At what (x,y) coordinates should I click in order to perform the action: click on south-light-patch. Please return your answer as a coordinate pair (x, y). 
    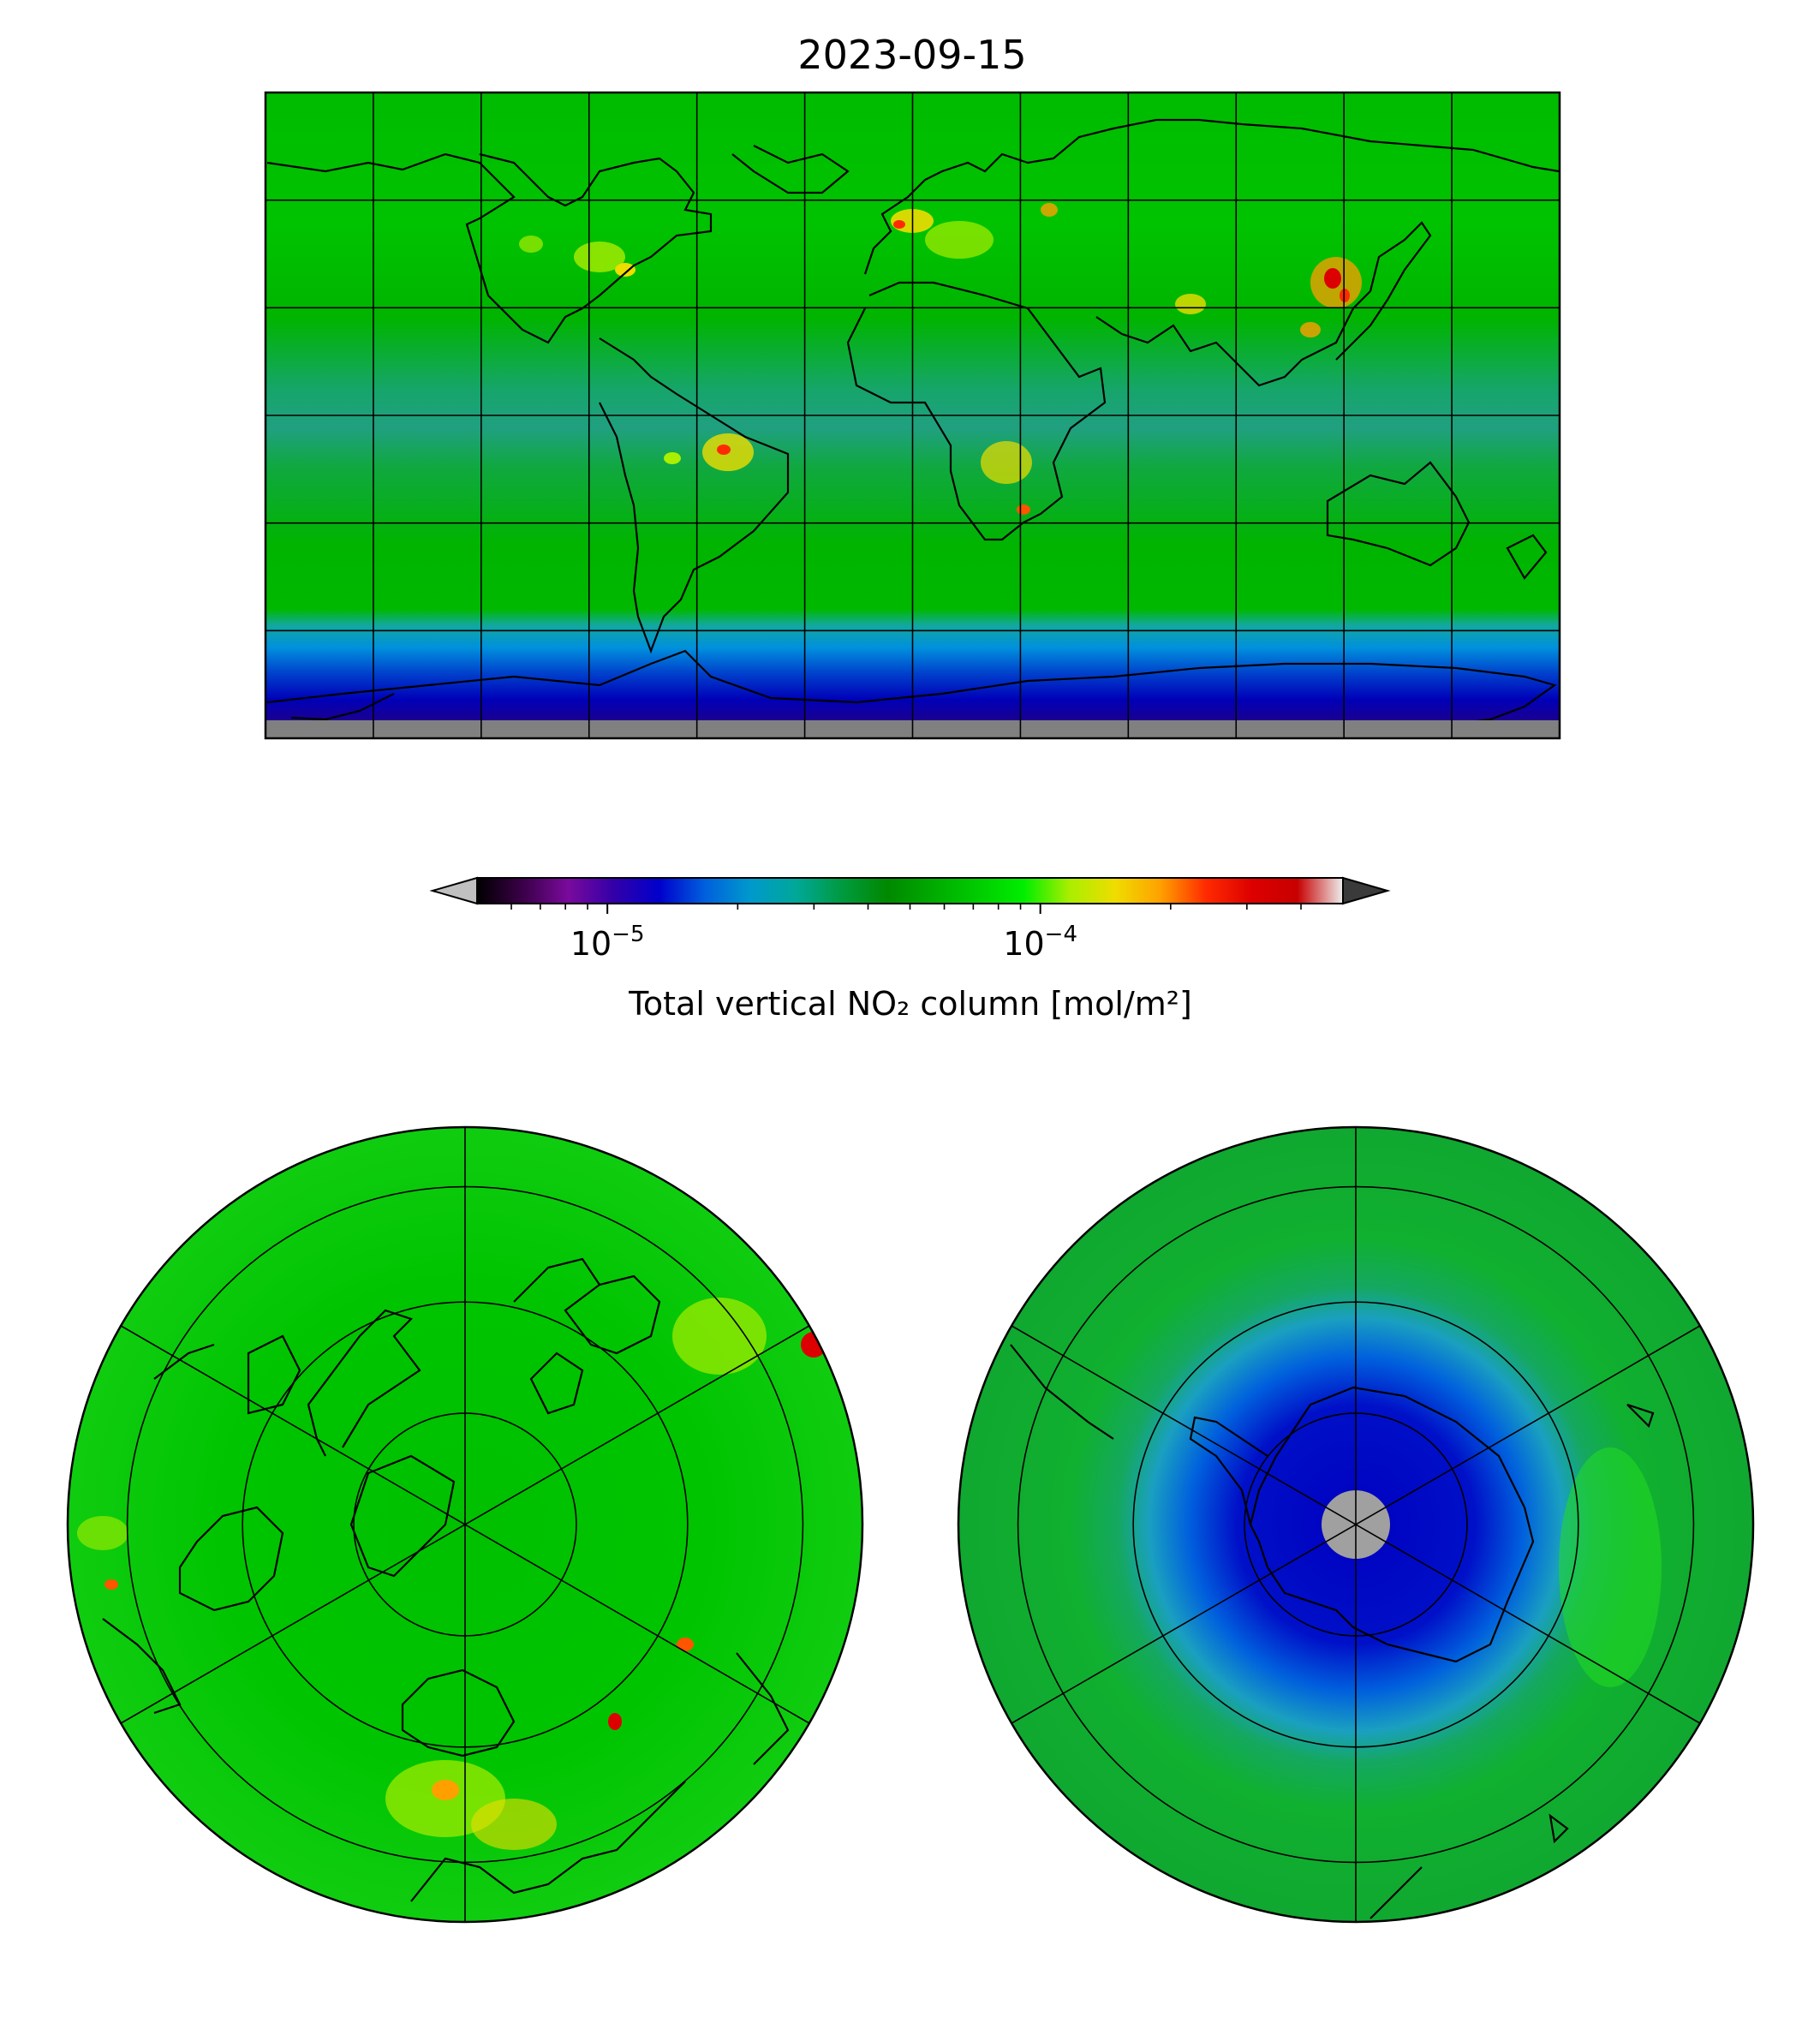
    Looking at the image, I should click on (1611, 1567).